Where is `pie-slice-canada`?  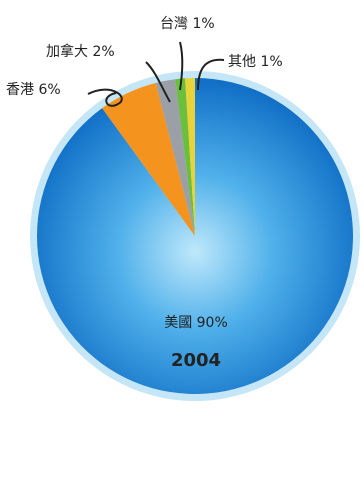 pie-slice-canada is located at coordinates (175, 157).